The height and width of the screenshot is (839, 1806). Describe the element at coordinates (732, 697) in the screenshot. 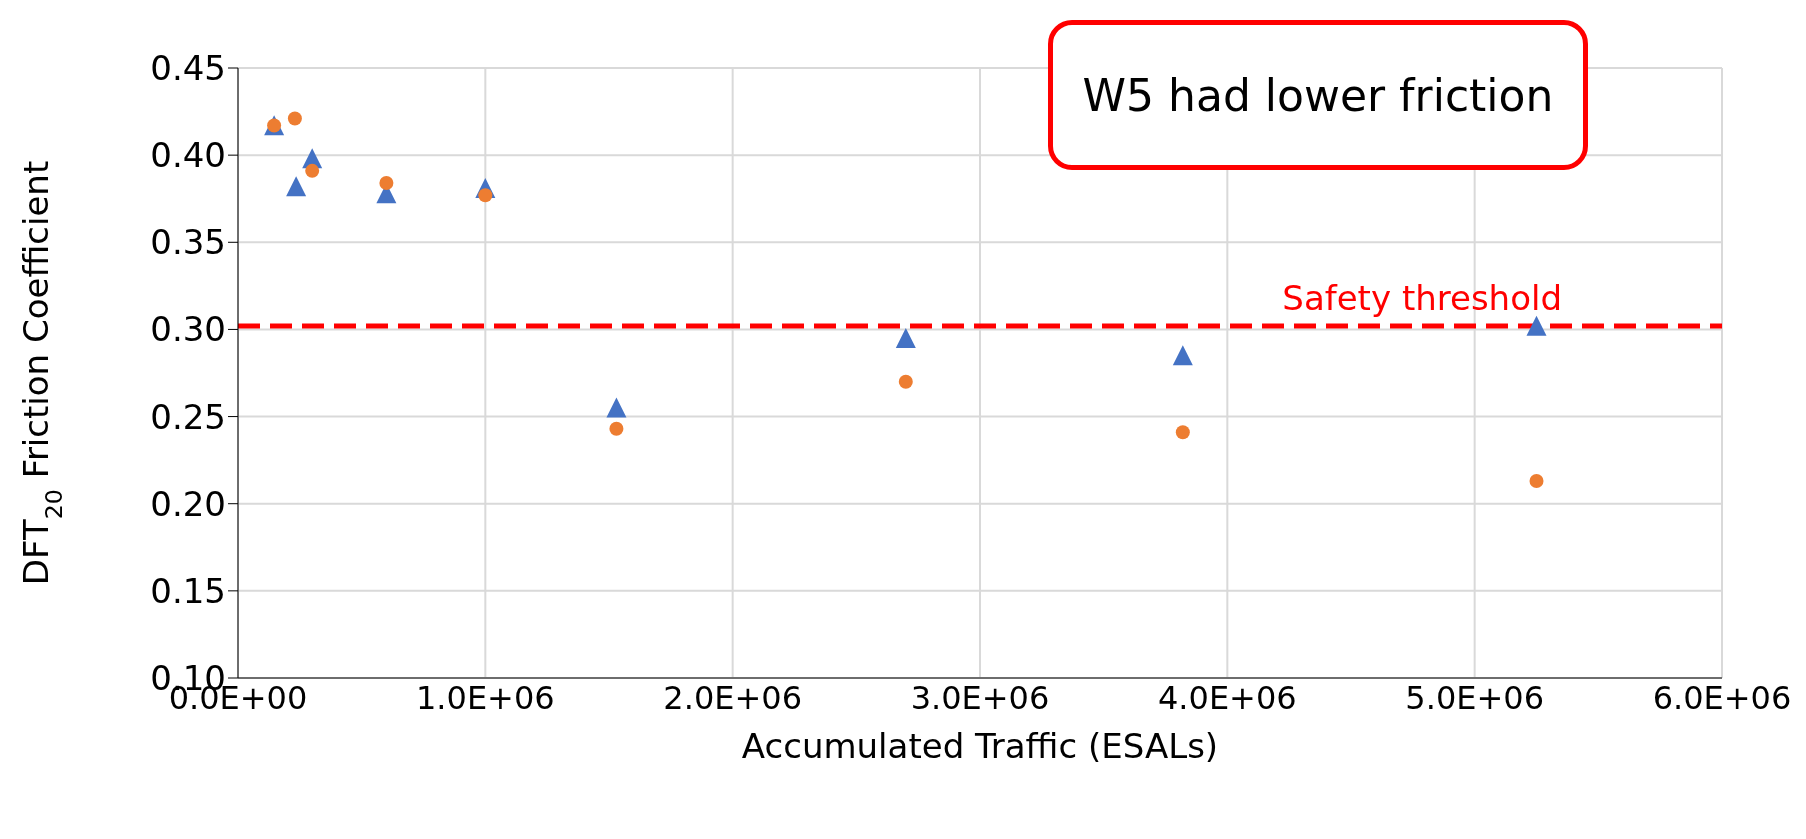

I see `x-tick-label: 2.0E+06` at that location.